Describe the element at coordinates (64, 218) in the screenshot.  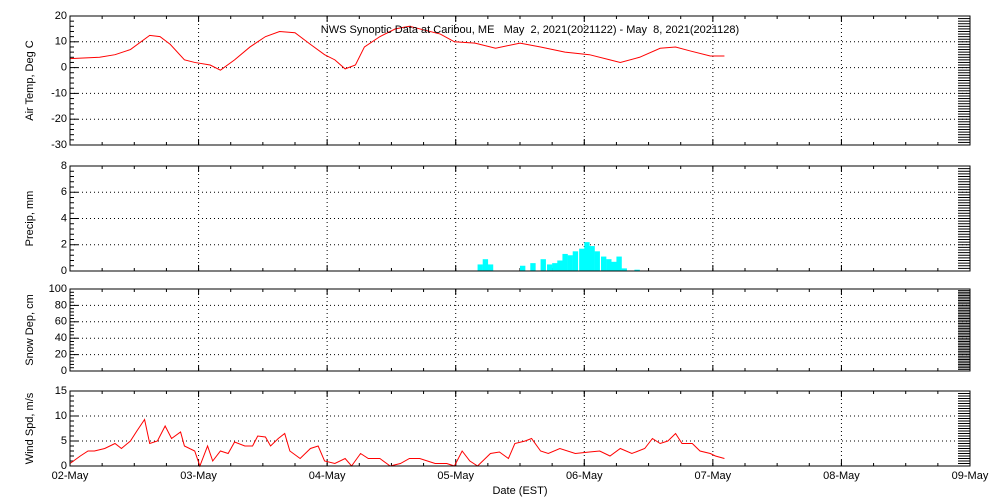
I see `y-tick-label: 4` at that location.